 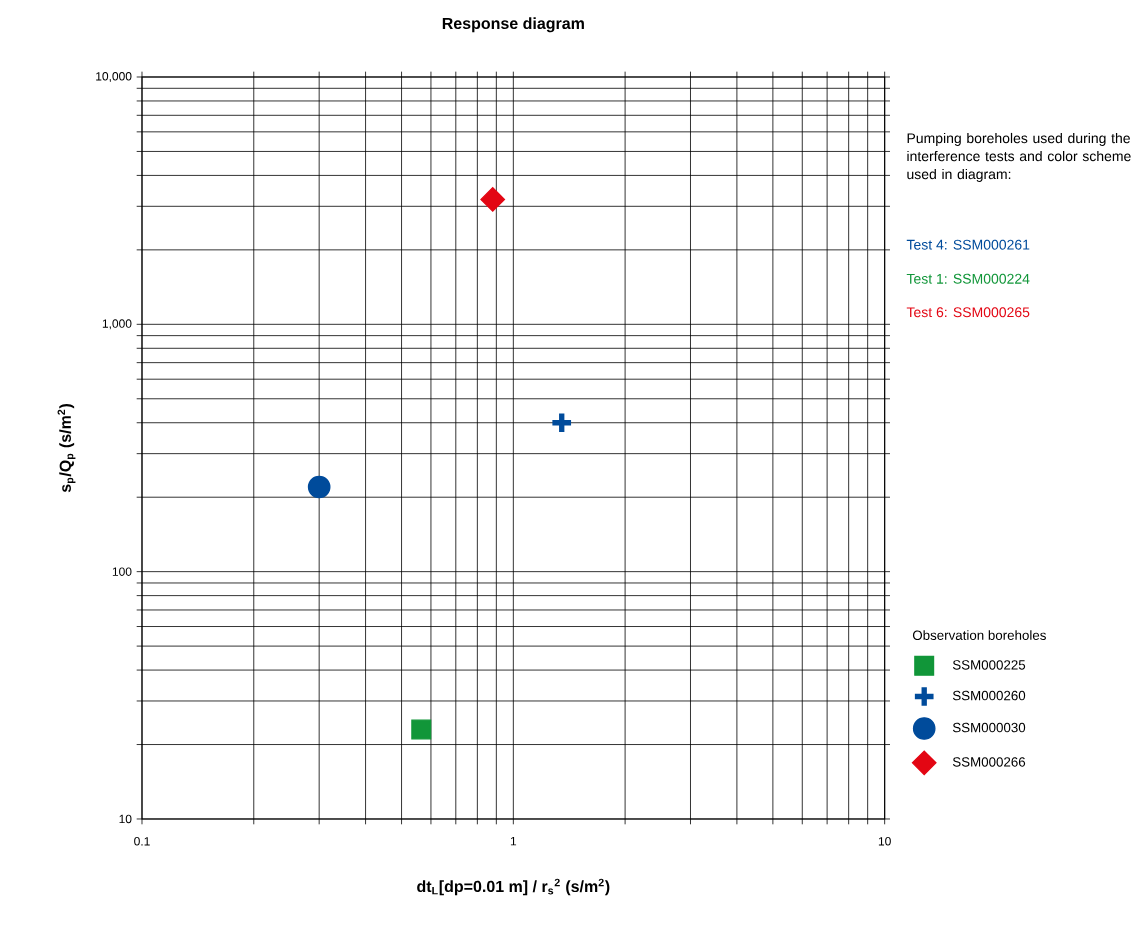 What do you see at coordinates (989, 665) in the screenshot?
I see `legend-label: SSM000225` at bounding box center [989, 665].